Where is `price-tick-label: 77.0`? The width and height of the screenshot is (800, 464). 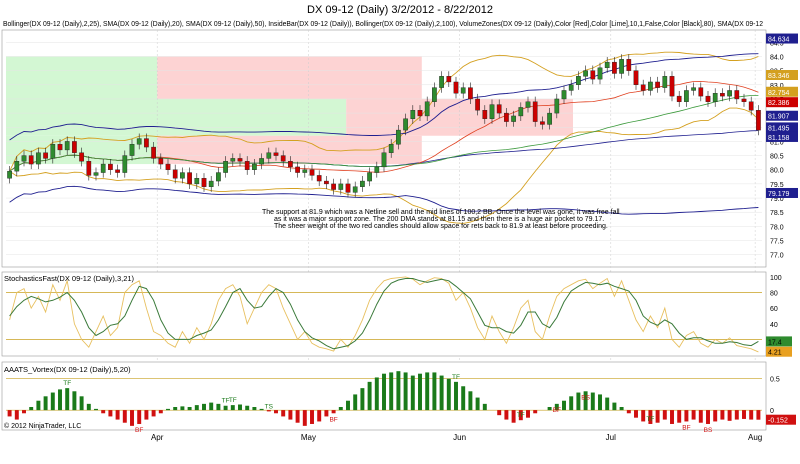
price-tick-label: 77.0 is located at coordinates (777, 256).